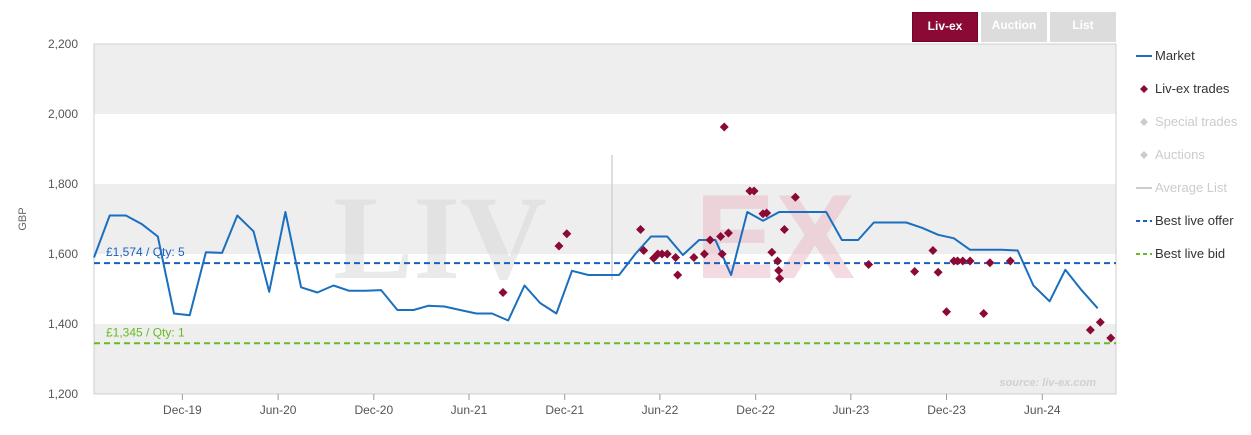 Image resolution: width=1251 pixels, height=435 pixels. Describe the element at coordinates (63, 44) in the screenshot. I see `y-tick-label: 2,200` at that location.